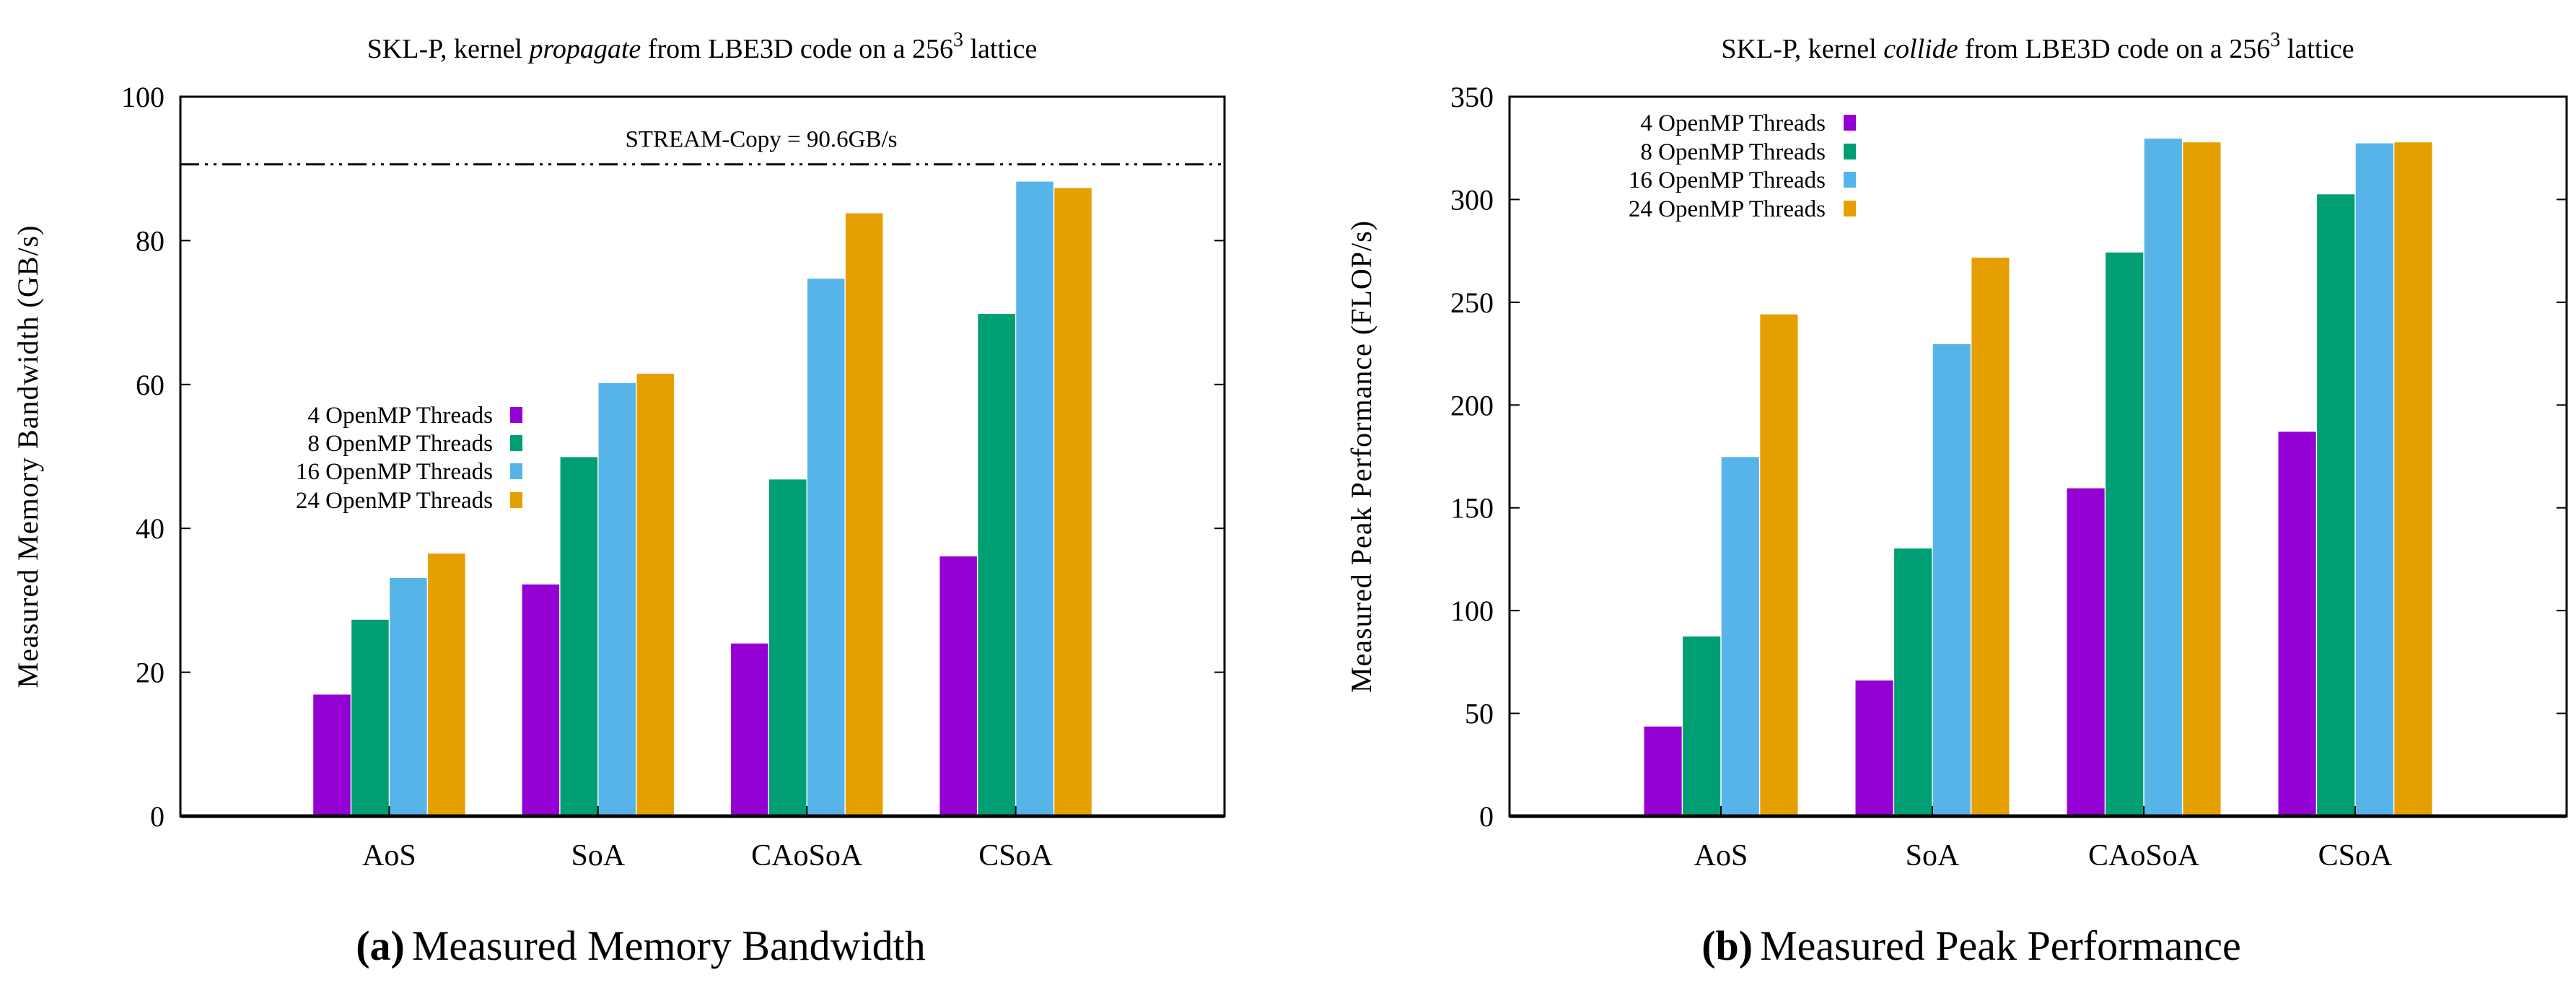 The image size is (2576, 998). What do you see at coordinates (1727, 945) in the screenshot?
I see `caption-letter: (b)` at bounding box center [1727, 945].